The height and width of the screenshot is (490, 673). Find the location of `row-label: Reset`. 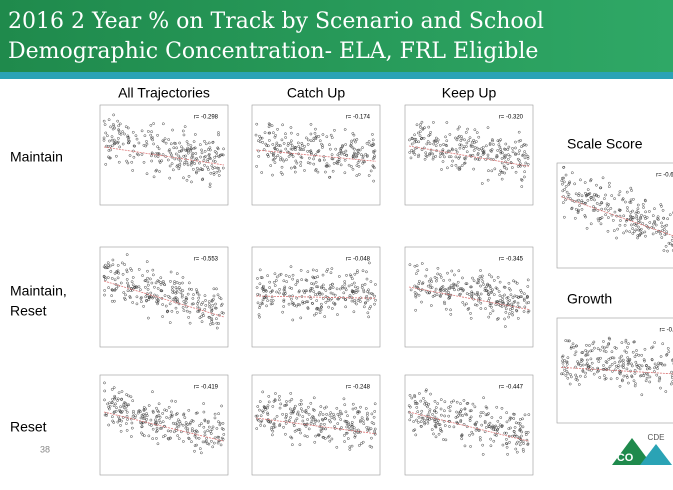

row-label: Reset is located at coordinates (28, 427).